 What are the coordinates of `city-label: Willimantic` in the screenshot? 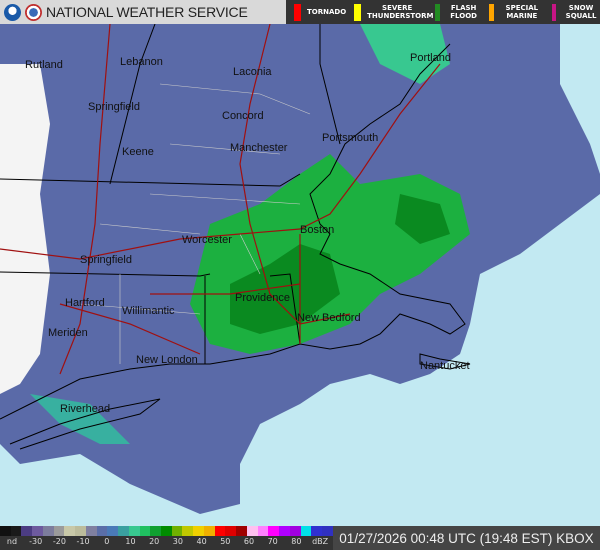 It's located at (148, 311).